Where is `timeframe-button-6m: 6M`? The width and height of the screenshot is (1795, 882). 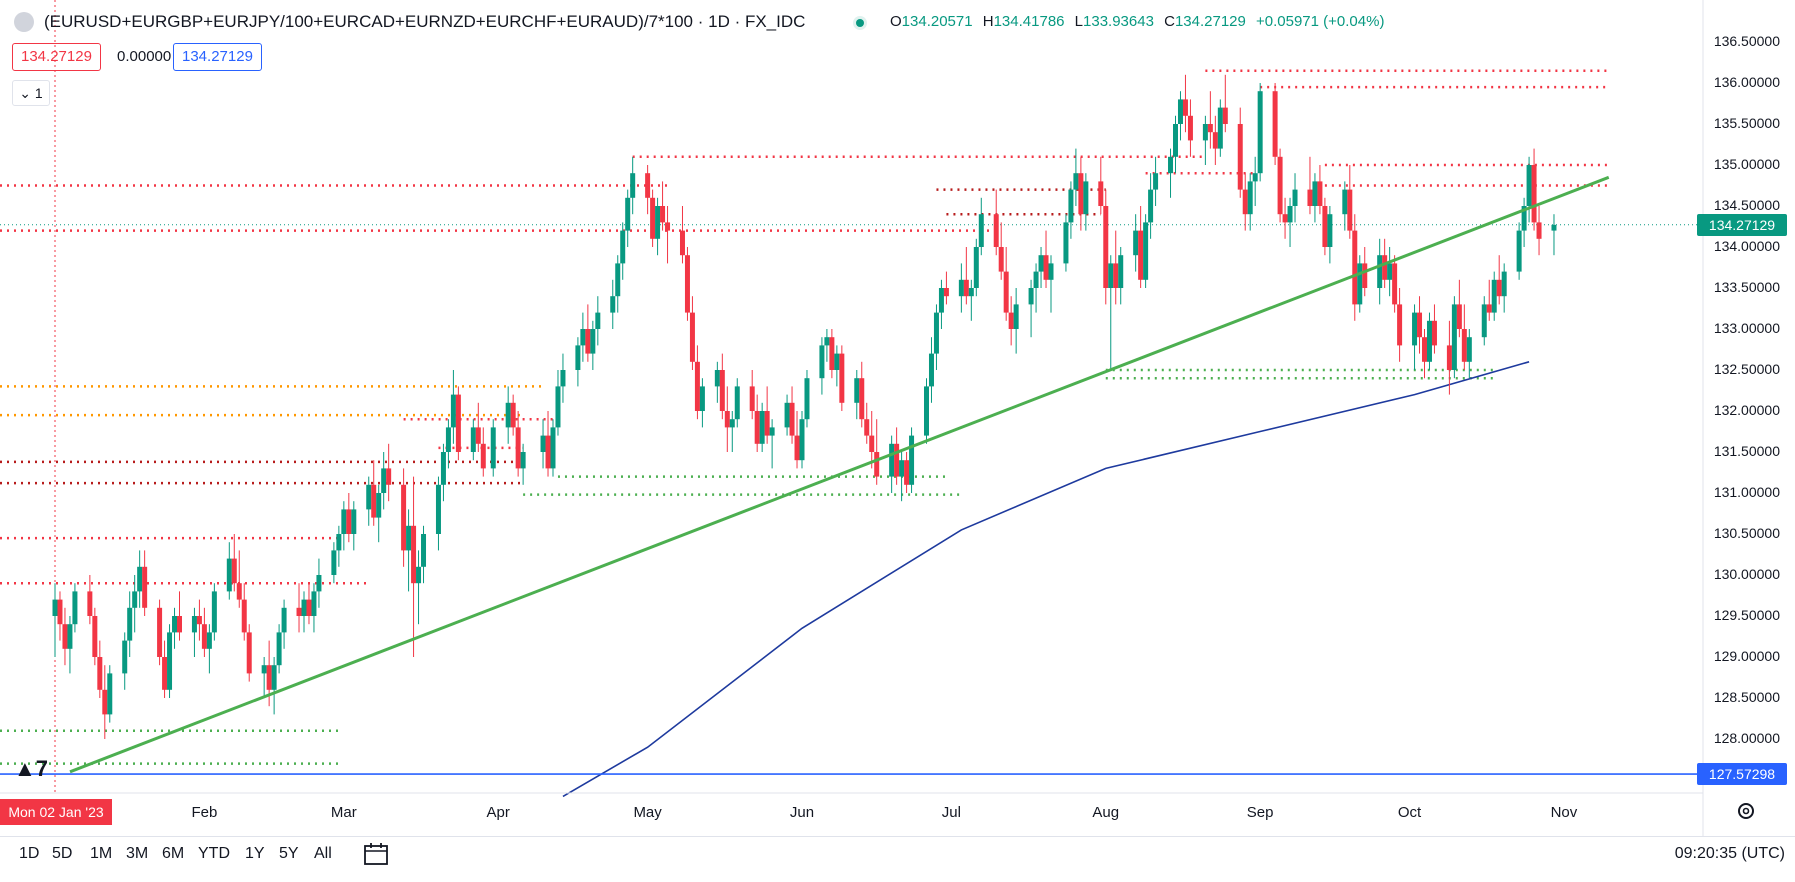
timeframe-button-6m: 6M is located at coordinates (173, 853).